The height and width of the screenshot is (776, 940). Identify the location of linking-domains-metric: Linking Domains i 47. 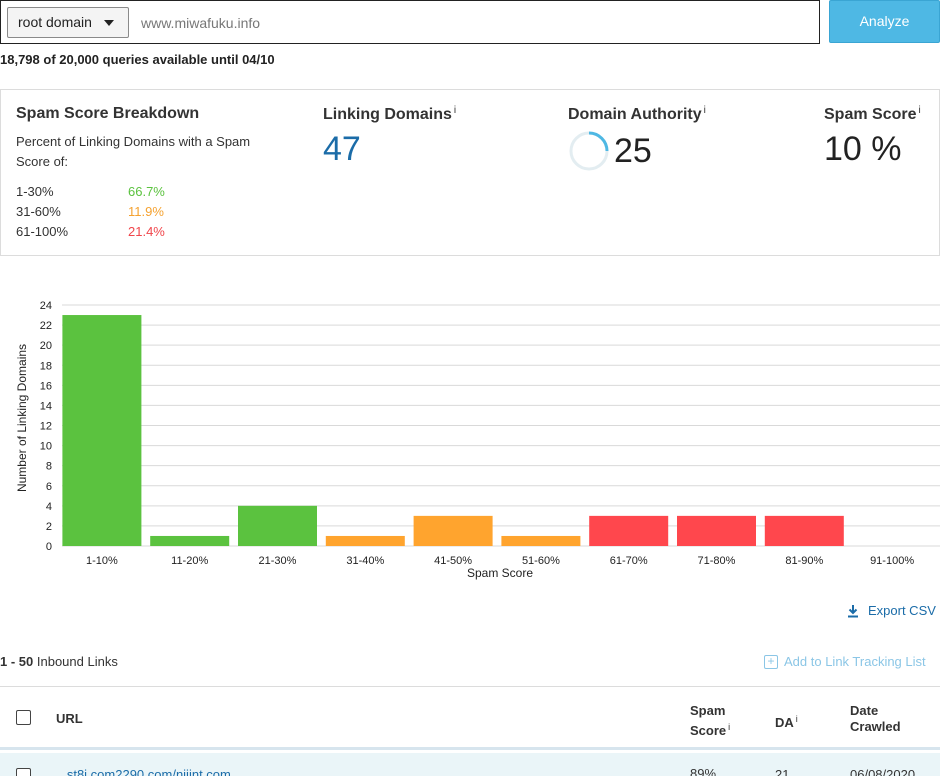
(389, 137).